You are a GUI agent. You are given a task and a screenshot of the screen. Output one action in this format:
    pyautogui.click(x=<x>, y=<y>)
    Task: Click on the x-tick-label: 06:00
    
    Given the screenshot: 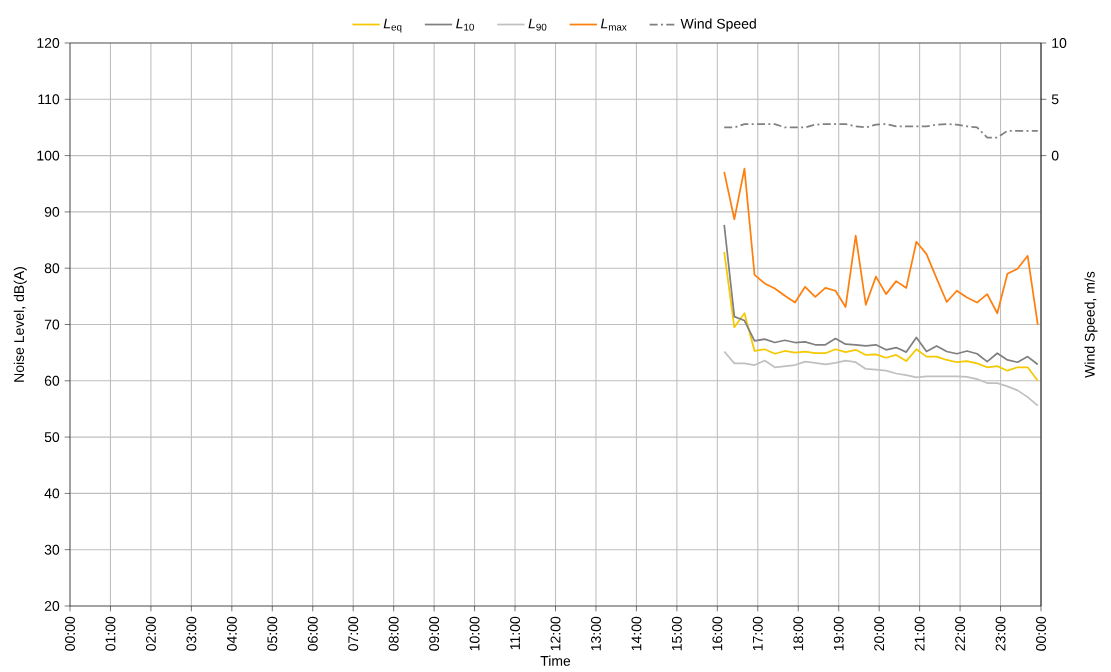 What is the action you would take?
    pyautogui.click(x=312, y=633)
    